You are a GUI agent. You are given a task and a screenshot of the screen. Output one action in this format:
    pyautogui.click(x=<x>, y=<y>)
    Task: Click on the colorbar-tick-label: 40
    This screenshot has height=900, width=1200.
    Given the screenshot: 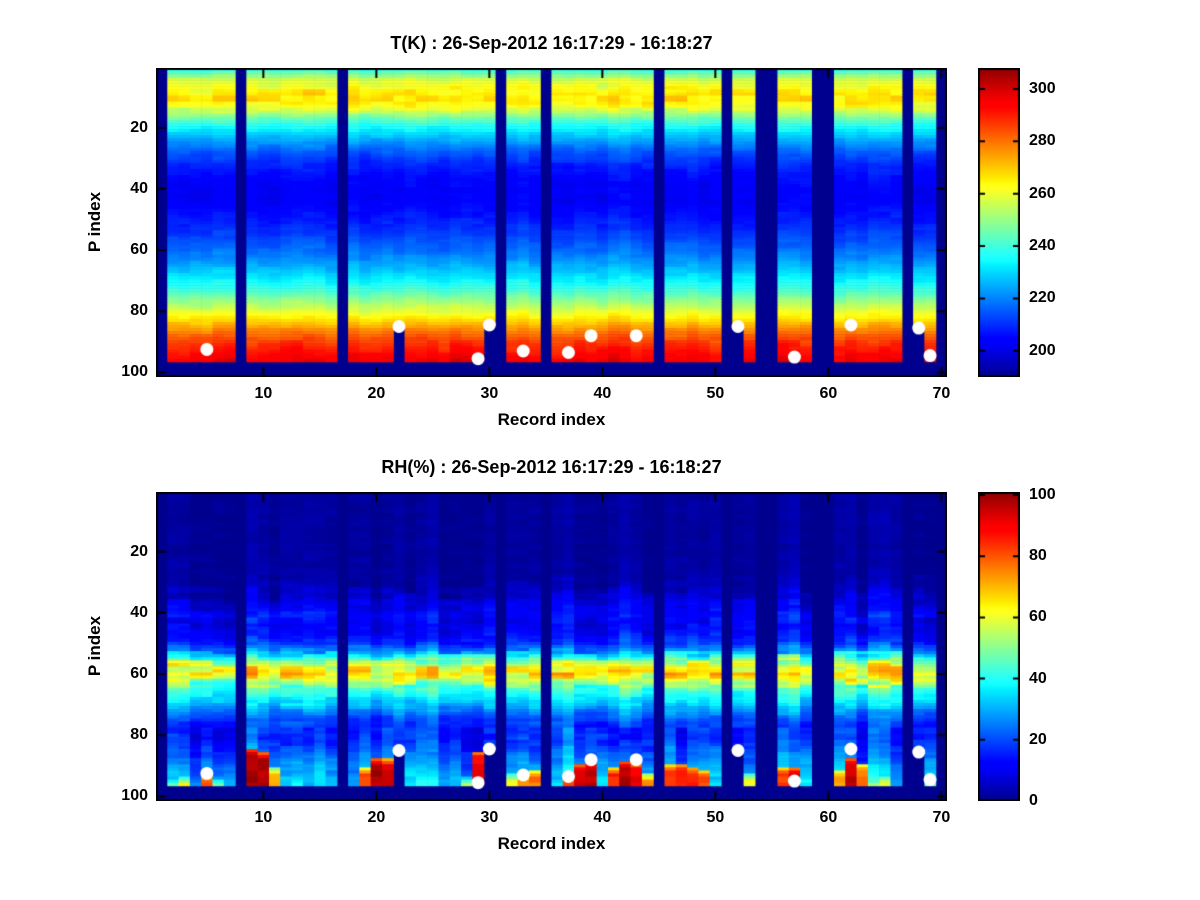 What is the action you would take?
    pyautogui.click(x=1038, y=678)
    